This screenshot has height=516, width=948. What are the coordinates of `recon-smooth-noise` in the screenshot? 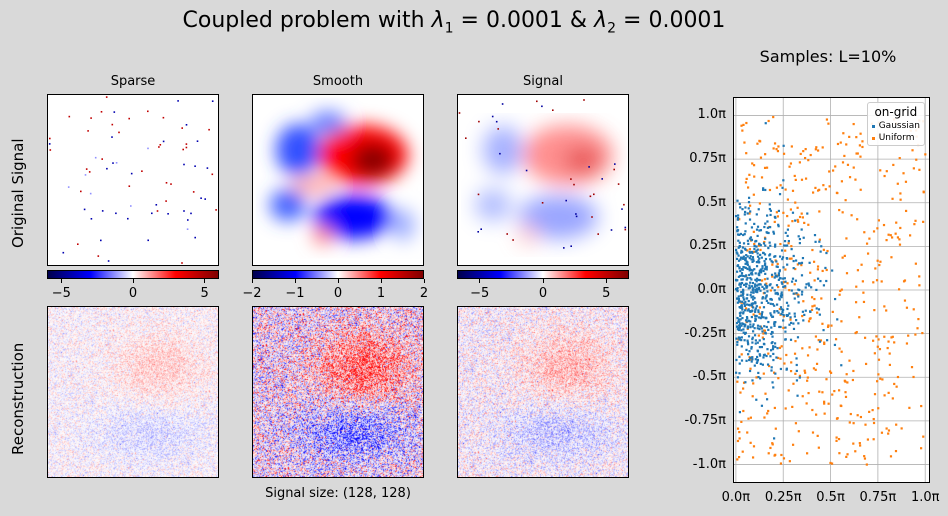 It's located at (338, 392).